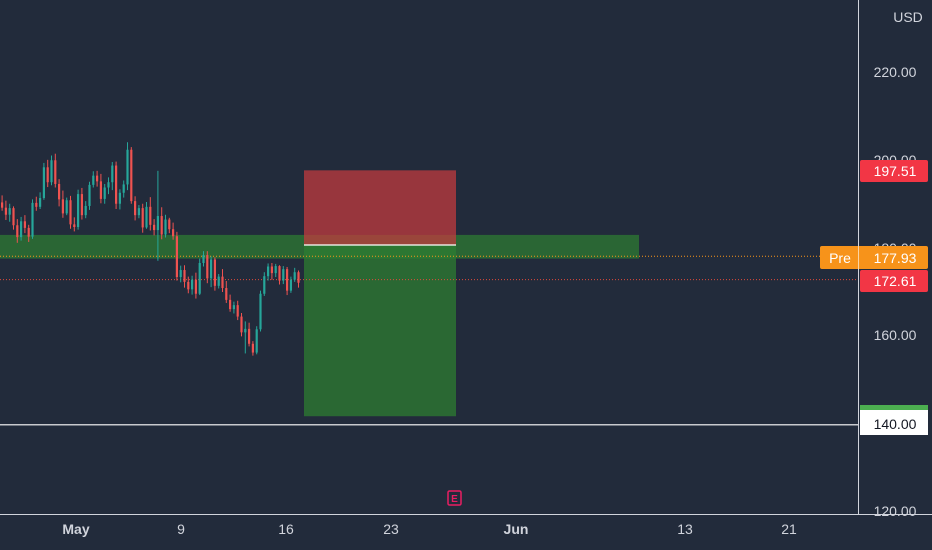 The width and height of the screenshot is (932, 550). I want to click on pre-market-value: 177.93, so click(895, 258).